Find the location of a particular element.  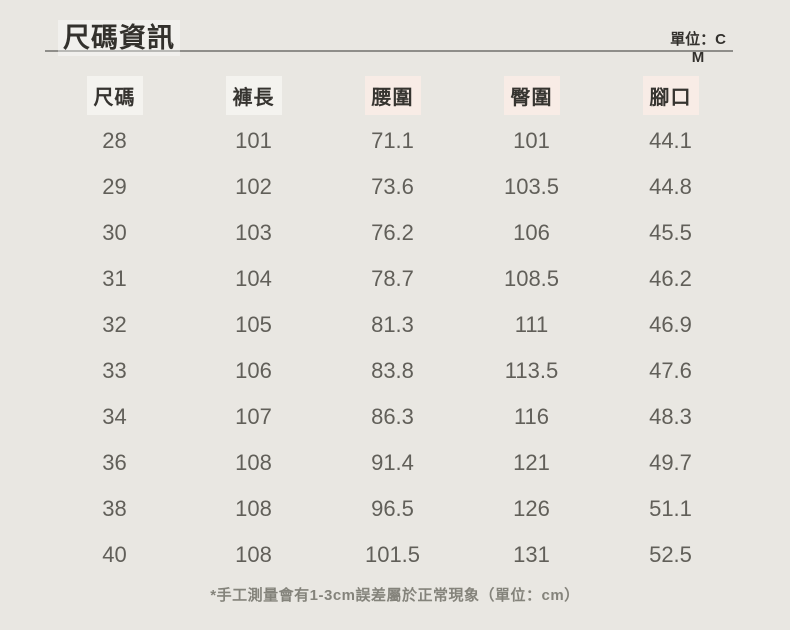

table-row: 36 108 91.4 121 49.7 is located at coordinates (392, 463).